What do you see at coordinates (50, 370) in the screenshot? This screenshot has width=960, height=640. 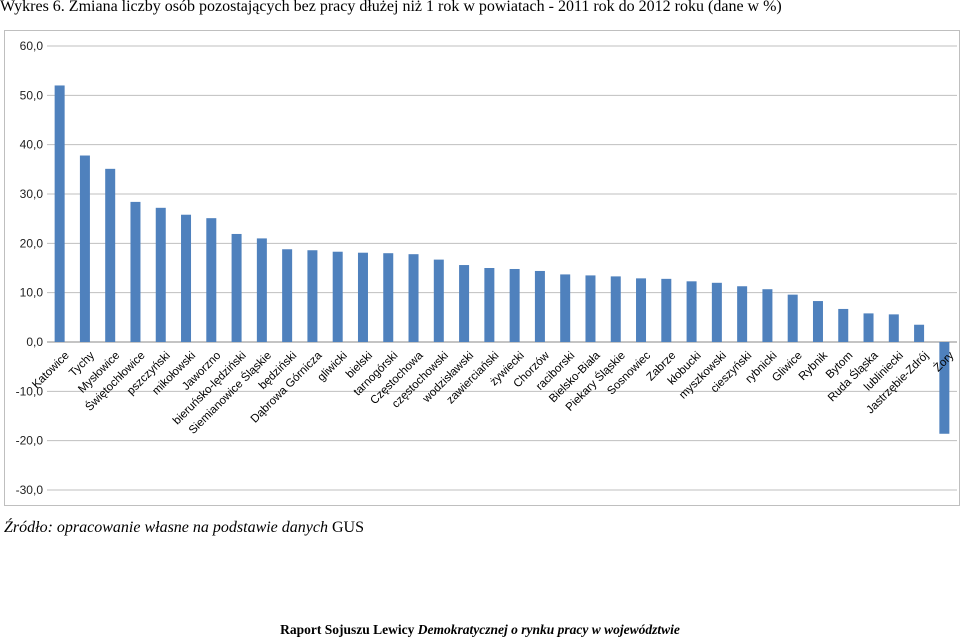 I see `category-label: Katowice` at bounding box center [50, 370].